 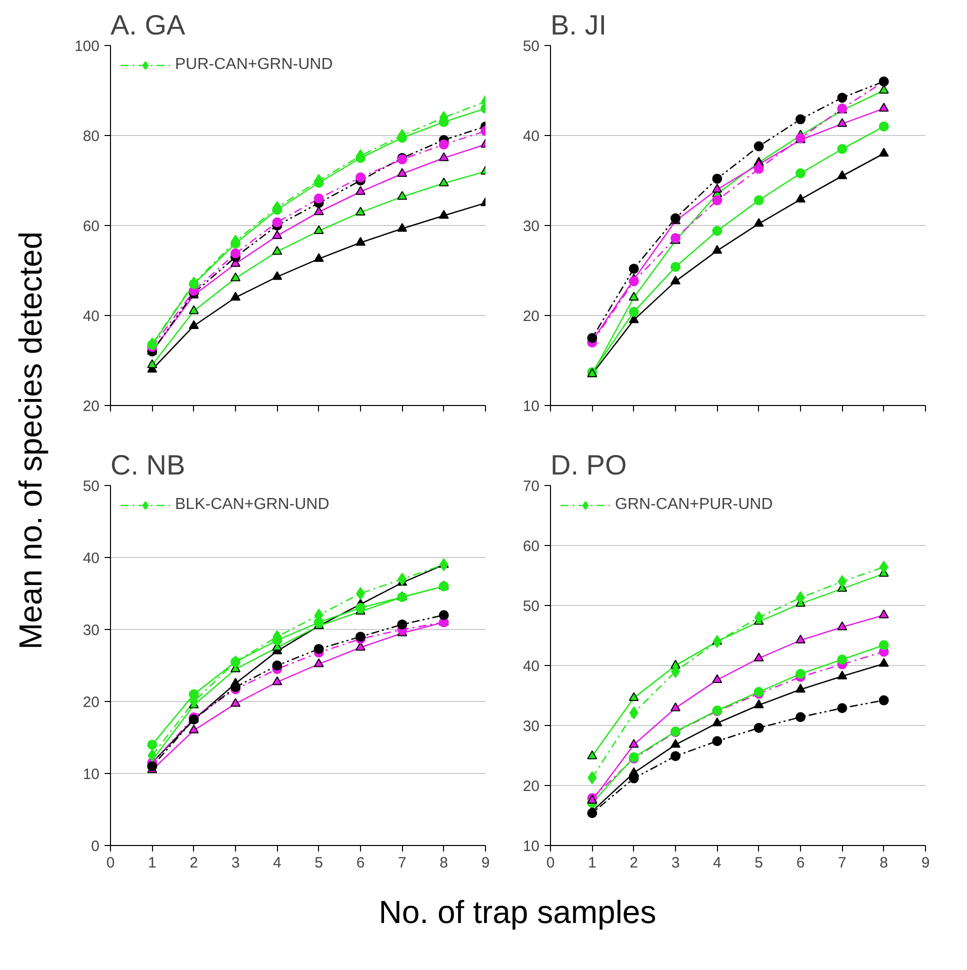 I want to click on chart-title: C. NB, so click(x=148, y=465).